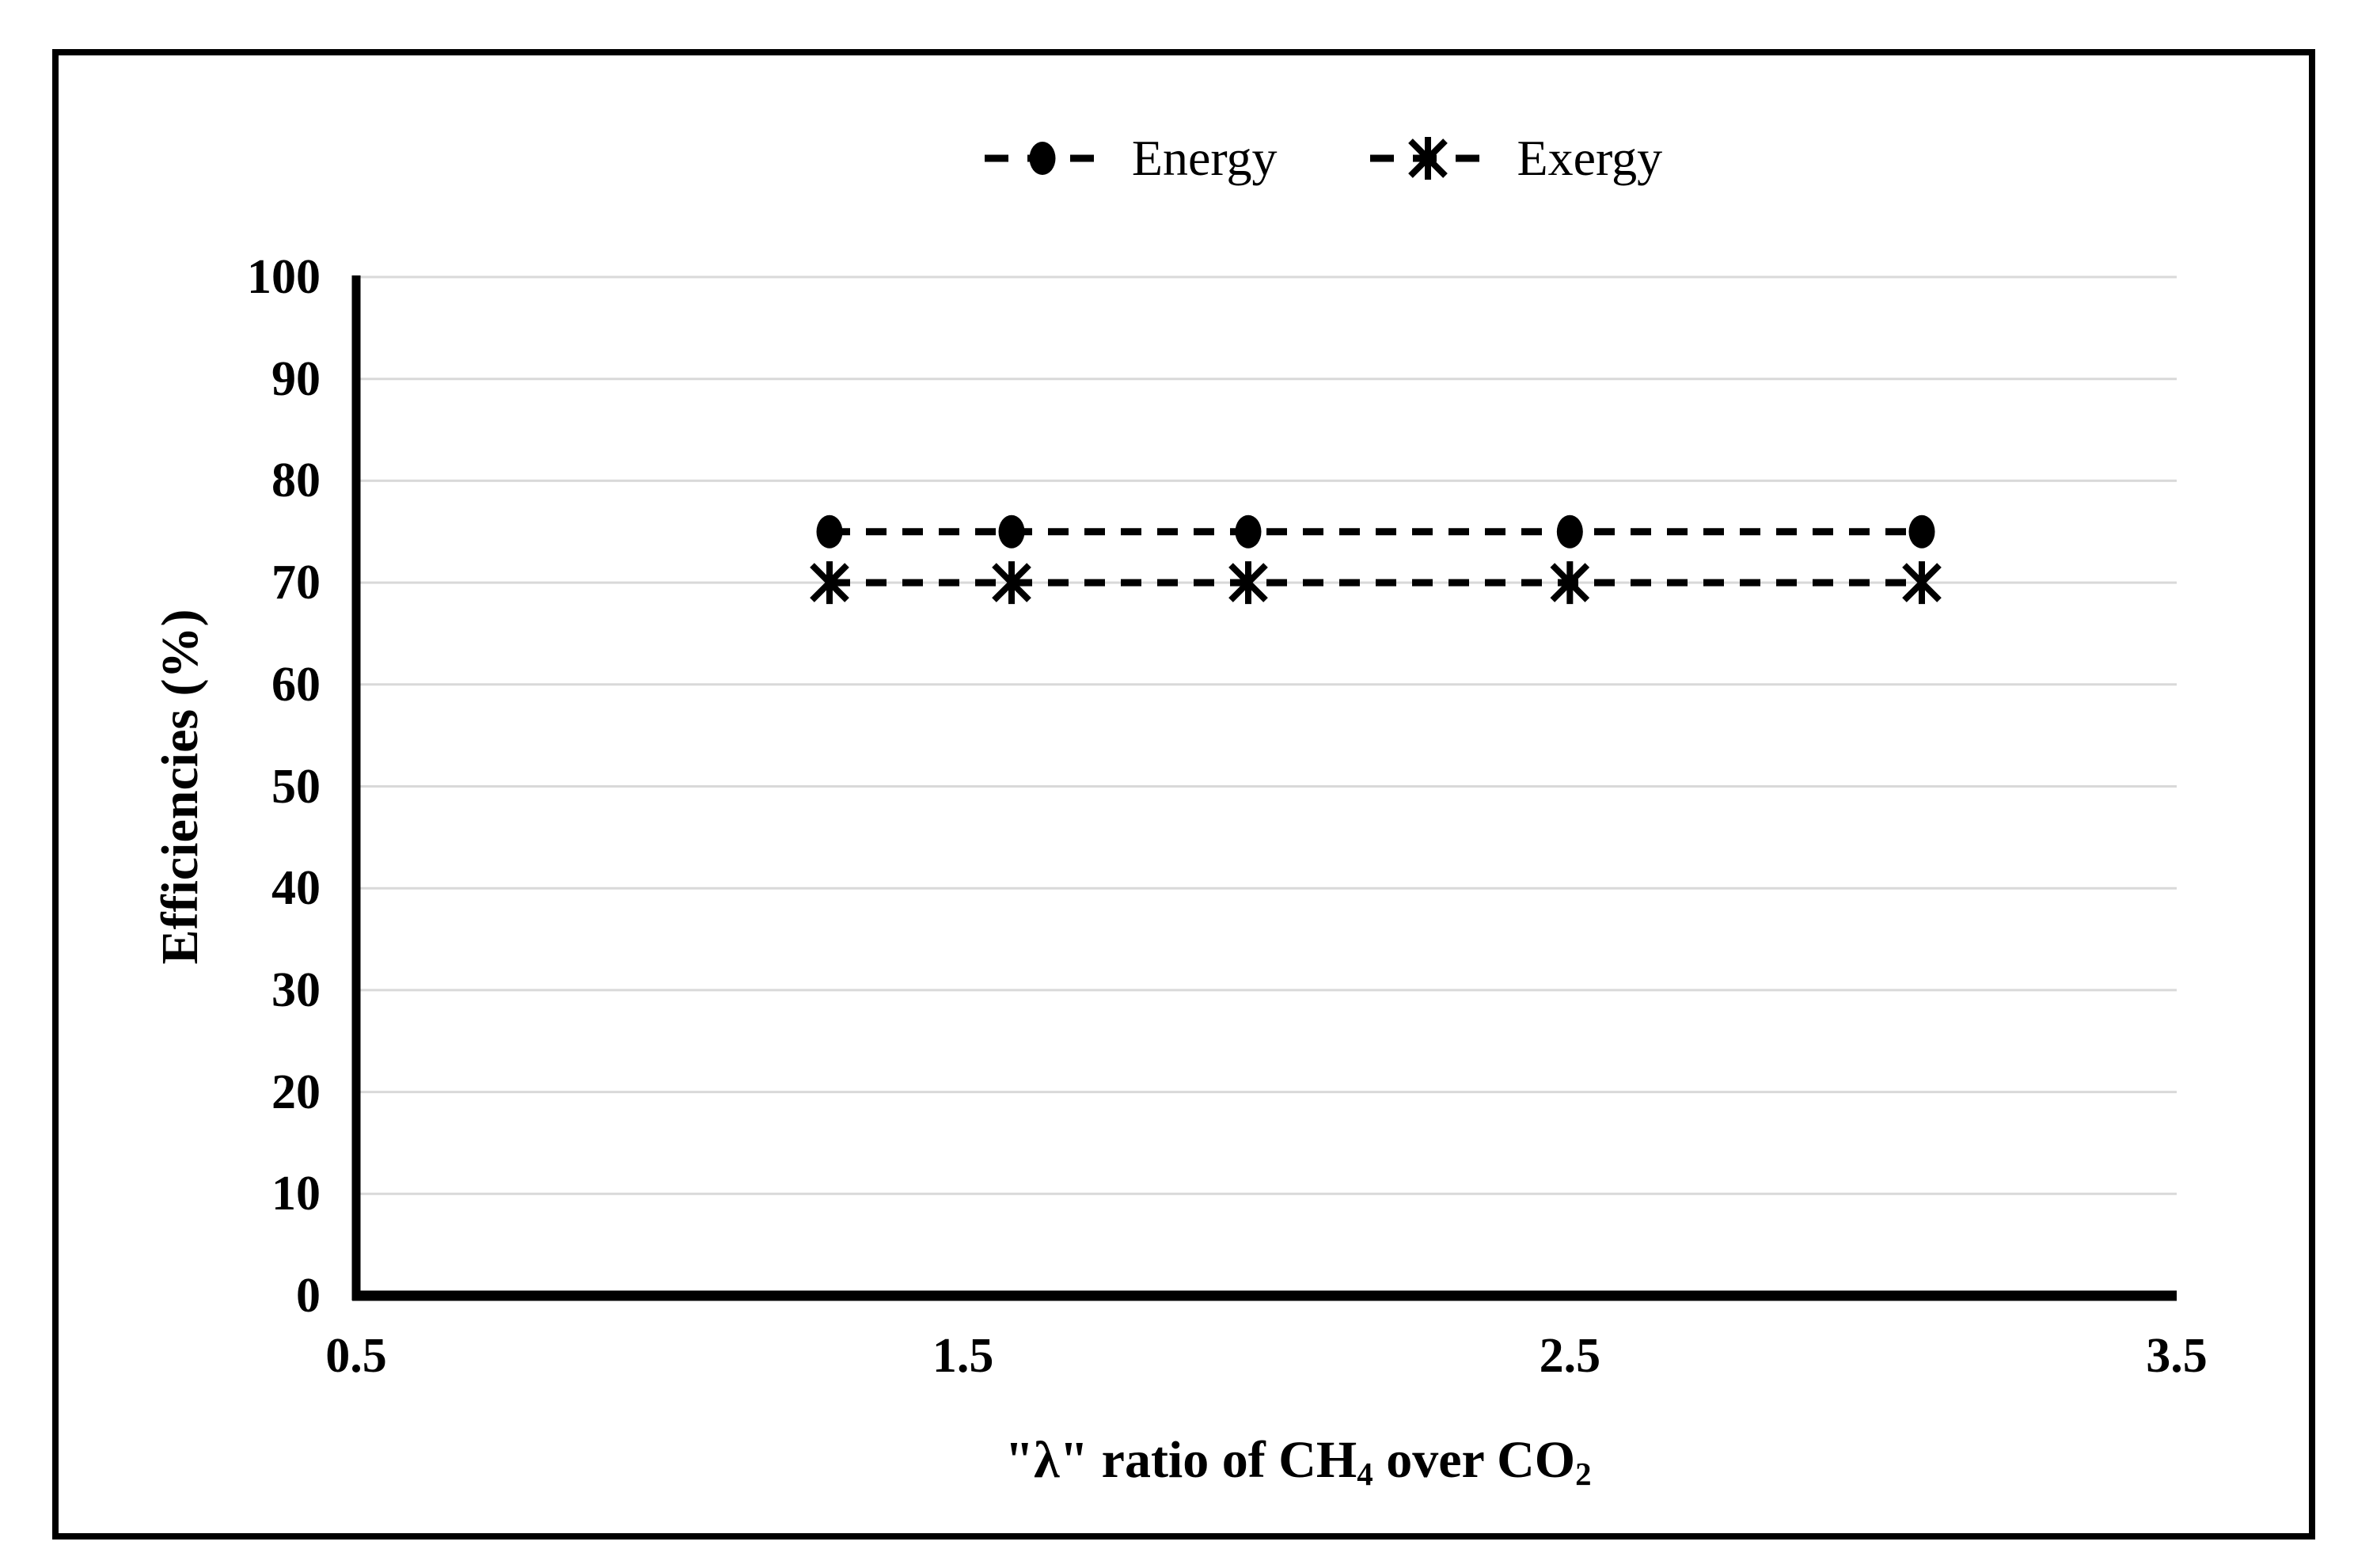 The width and height of the screenshot is (2373, 1568). What do you see at coordinates (1322, 158) in the screenshot?
I see `legend: Energy Exergy` at bounding box center [1322, 158].